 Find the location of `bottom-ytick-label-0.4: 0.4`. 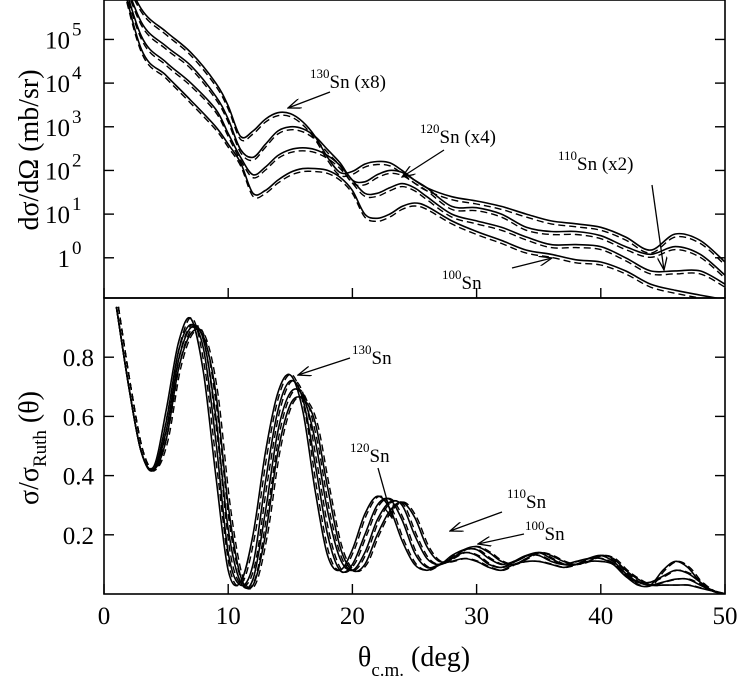

bottom-ytick-label-0.4: 0.4 is located at coordinates (79, 477).